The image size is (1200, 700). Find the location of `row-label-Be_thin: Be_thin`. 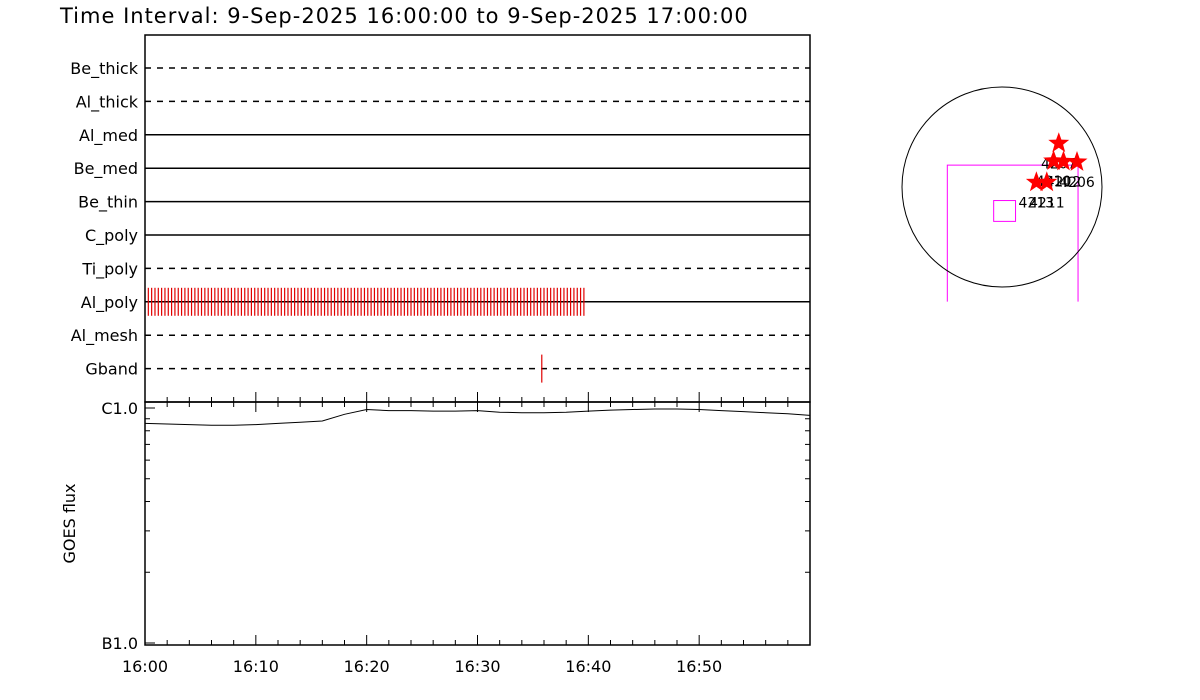

row-label-Be_thin: Be_thin is located at coordinates (108, 203).